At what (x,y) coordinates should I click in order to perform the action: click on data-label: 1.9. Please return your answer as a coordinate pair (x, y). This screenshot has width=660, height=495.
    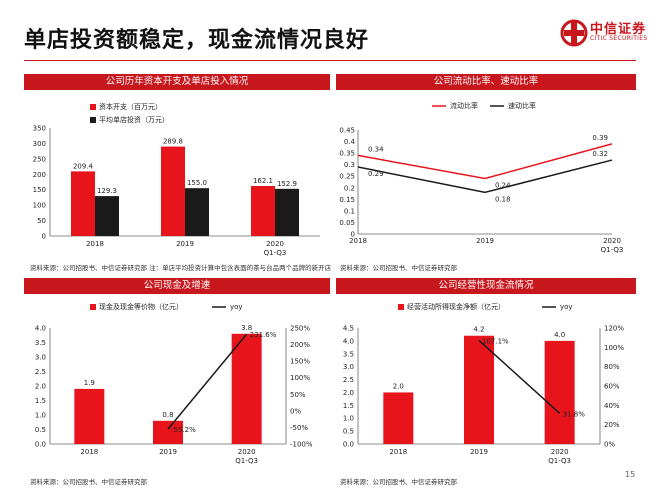
    Looking at the image, I should click on (89, 383).